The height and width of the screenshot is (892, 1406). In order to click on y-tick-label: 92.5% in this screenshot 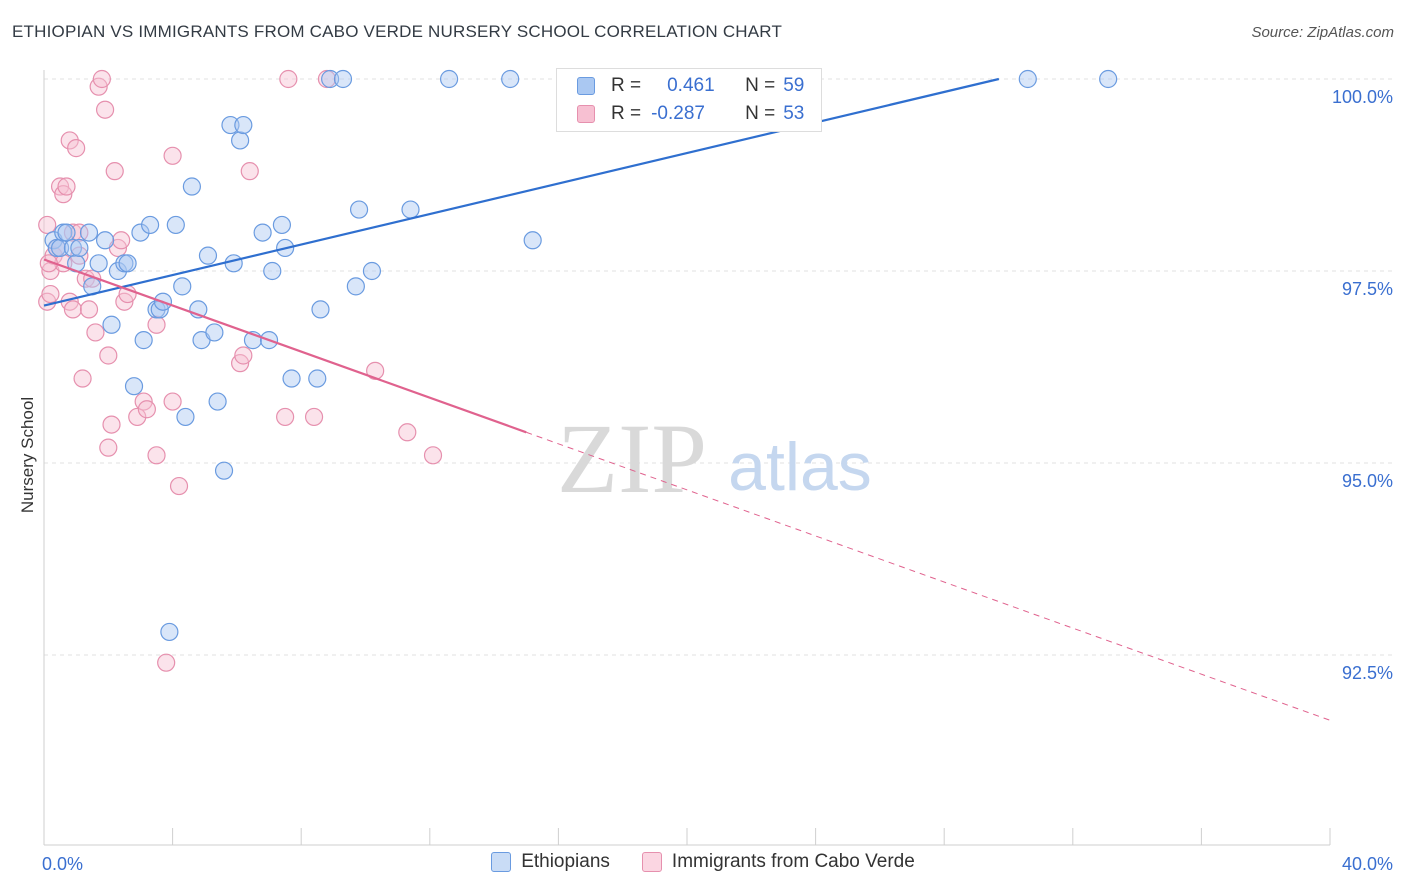, I will do `click(1367, 673)`.